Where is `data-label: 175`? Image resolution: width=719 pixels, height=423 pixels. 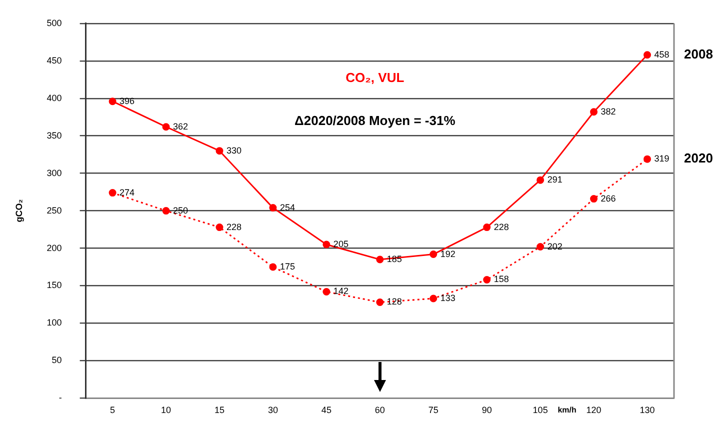
data-label: 175 is located at coordinates (287, 267).